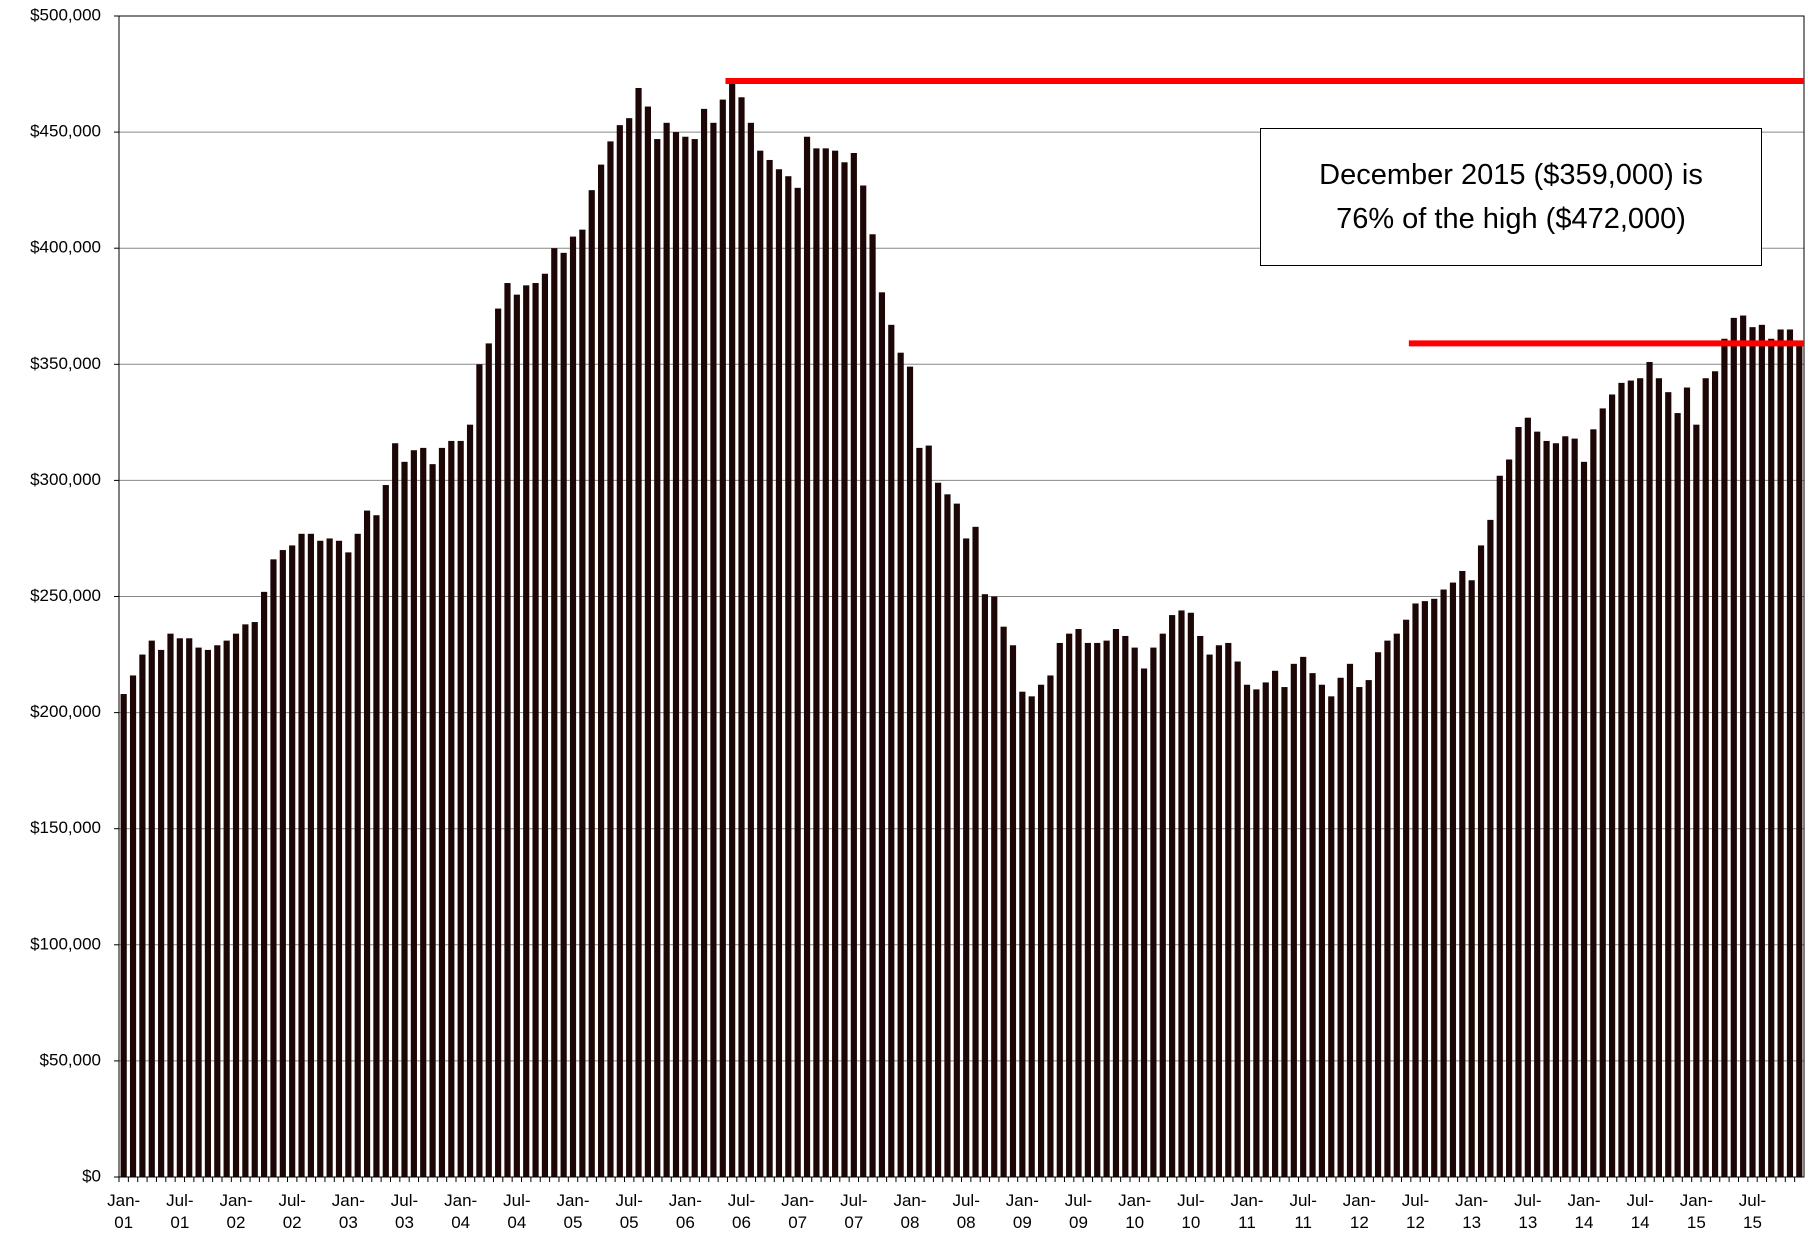 The image size is (1808, 1242). Describe the element at coordinates (1359, 1211) in the screenshot. I see `x-tick-label: Jan-12` at that location.